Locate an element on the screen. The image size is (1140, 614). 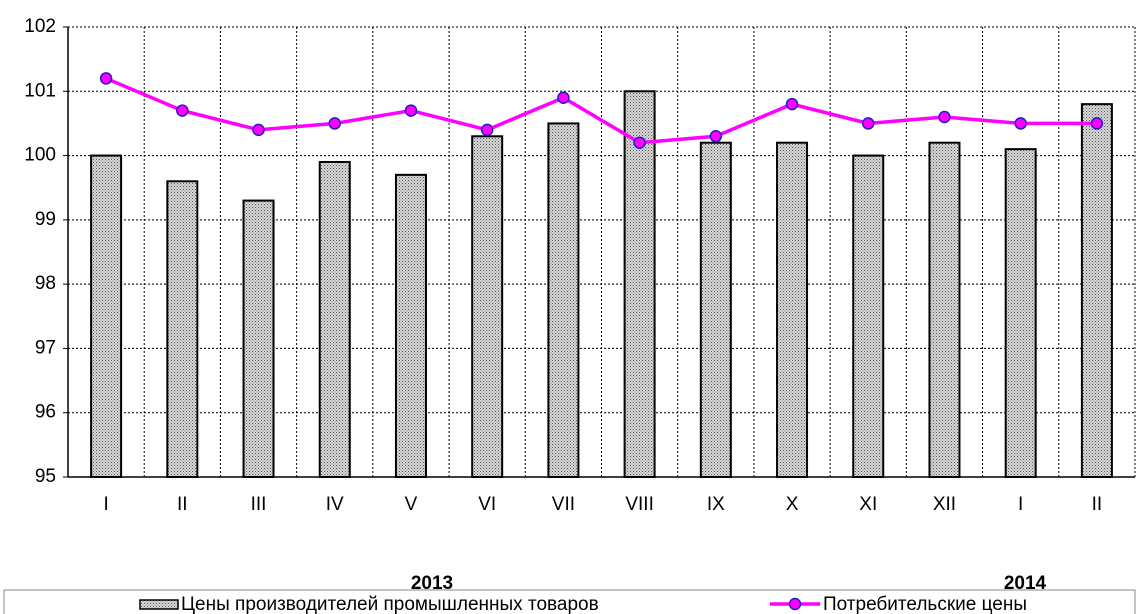
legend-box is located at coordinates (569, 601).